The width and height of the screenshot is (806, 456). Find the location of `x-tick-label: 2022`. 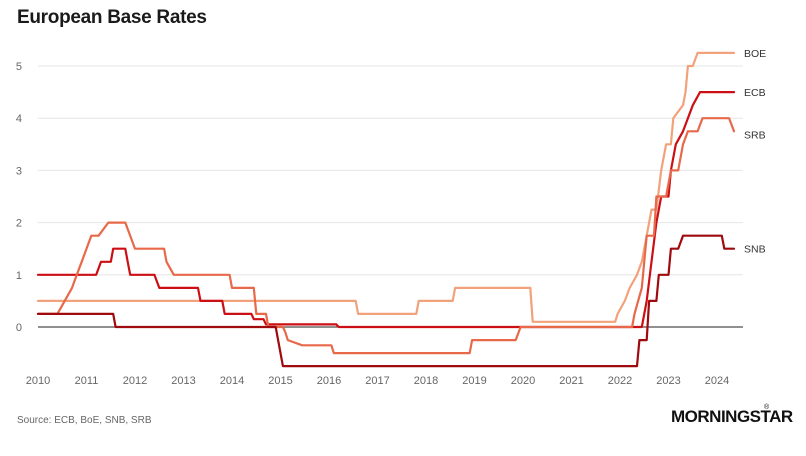

x-tick-label: 2022 is located at coordinates (620, 381).